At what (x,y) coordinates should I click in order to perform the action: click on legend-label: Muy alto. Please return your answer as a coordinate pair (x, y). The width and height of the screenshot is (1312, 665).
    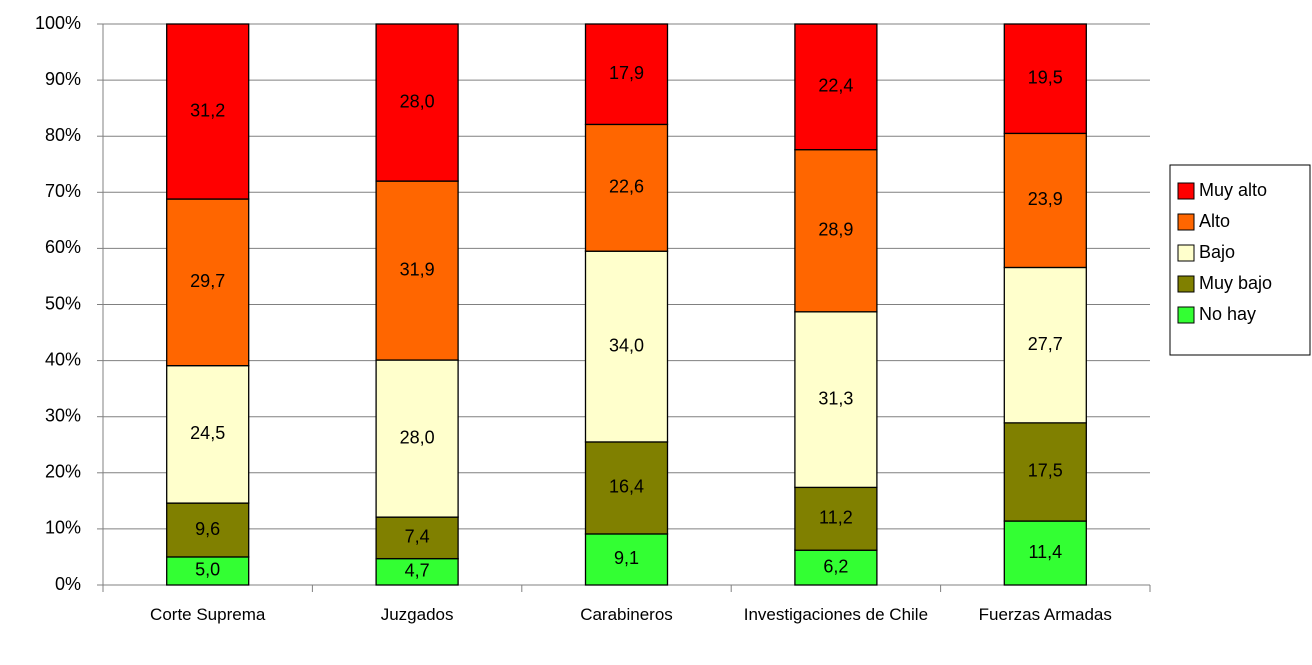
    Looking at the image, I should click on (1233, 190).